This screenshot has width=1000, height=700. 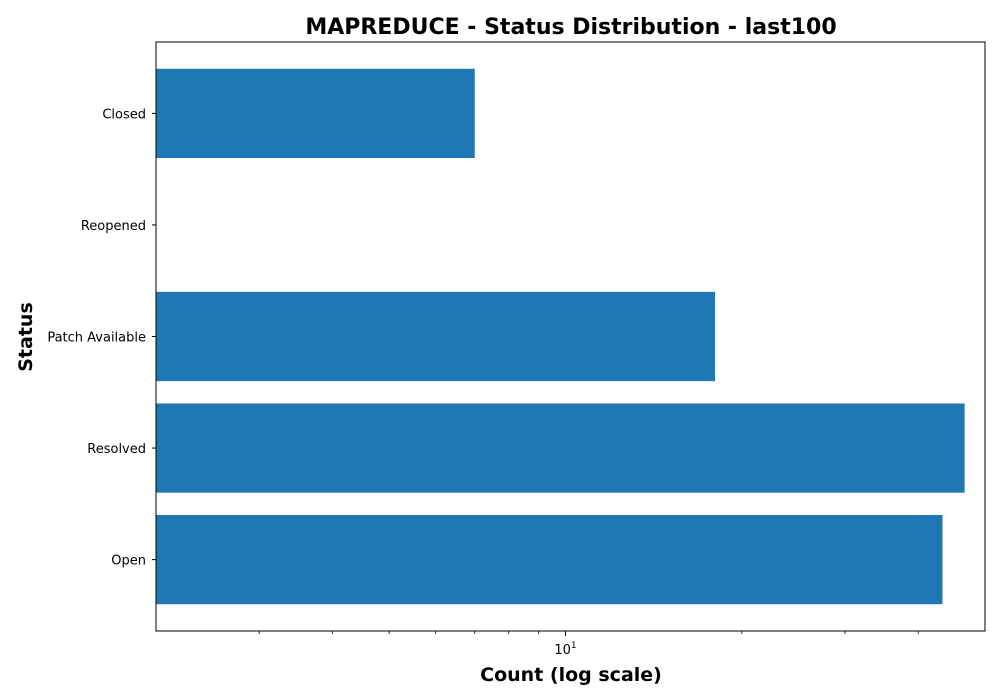 I want to click on bar-resolved, so click(x=560, y=448).